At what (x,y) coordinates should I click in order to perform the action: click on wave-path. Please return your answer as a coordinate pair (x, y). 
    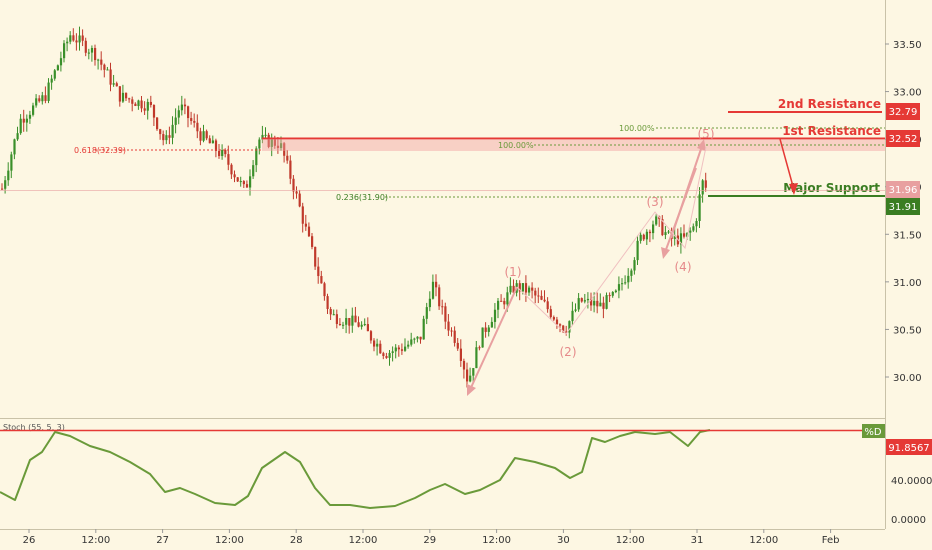
    Looking at the image, I should click on (611, 240).